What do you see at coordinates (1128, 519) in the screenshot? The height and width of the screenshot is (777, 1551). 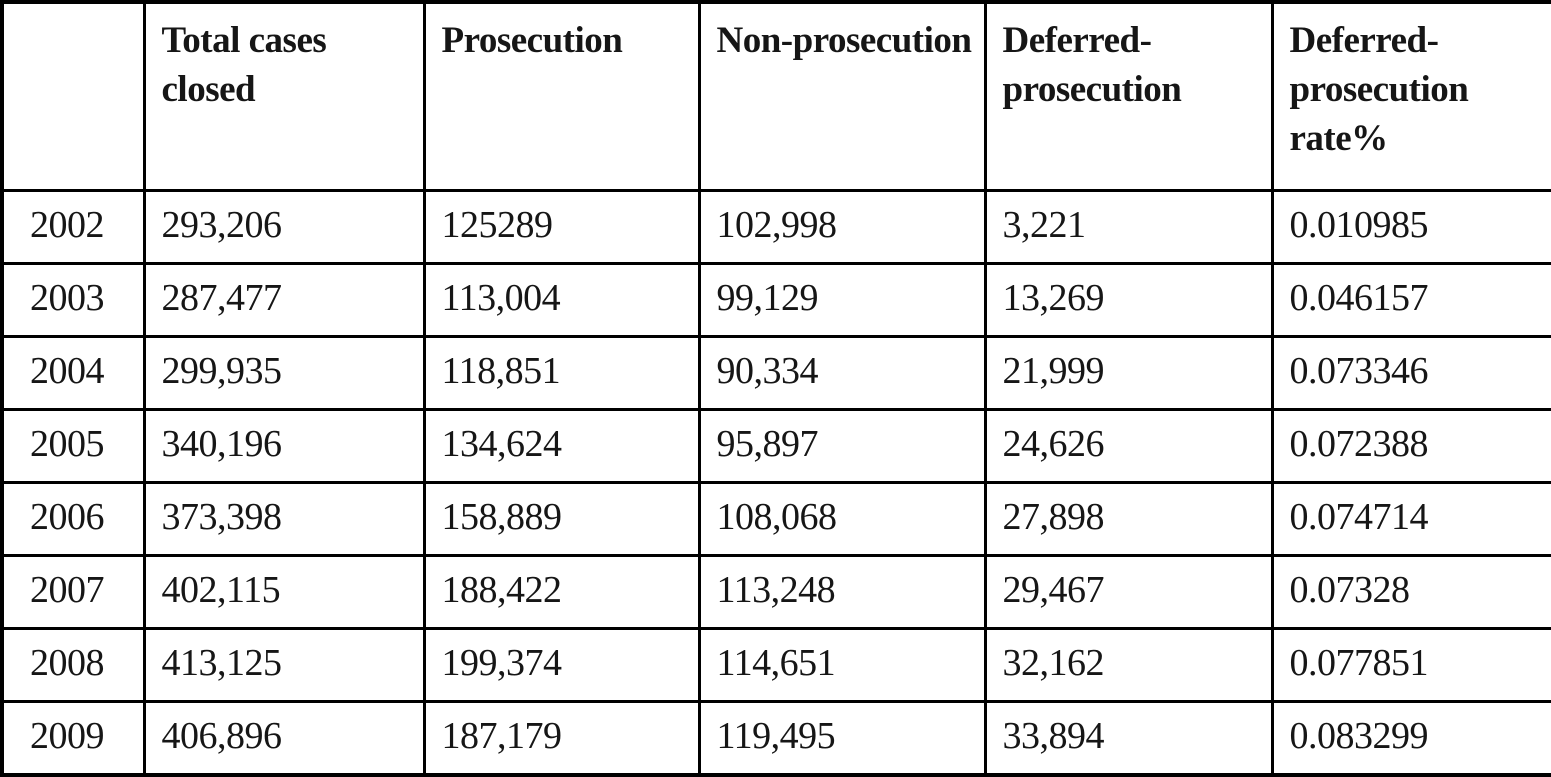 I see `cell-deferred-prosecution: 27,898` at bounding box center [1128, 519].